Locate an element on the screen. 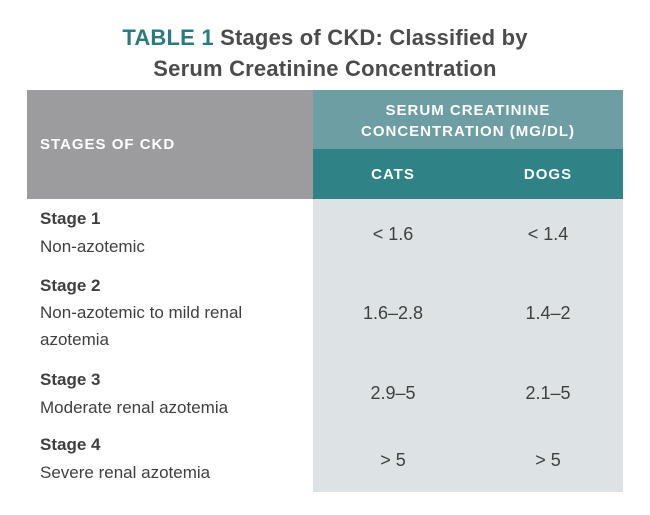  dogs-value: 2.1–5 is located at coordinates (548, 393).